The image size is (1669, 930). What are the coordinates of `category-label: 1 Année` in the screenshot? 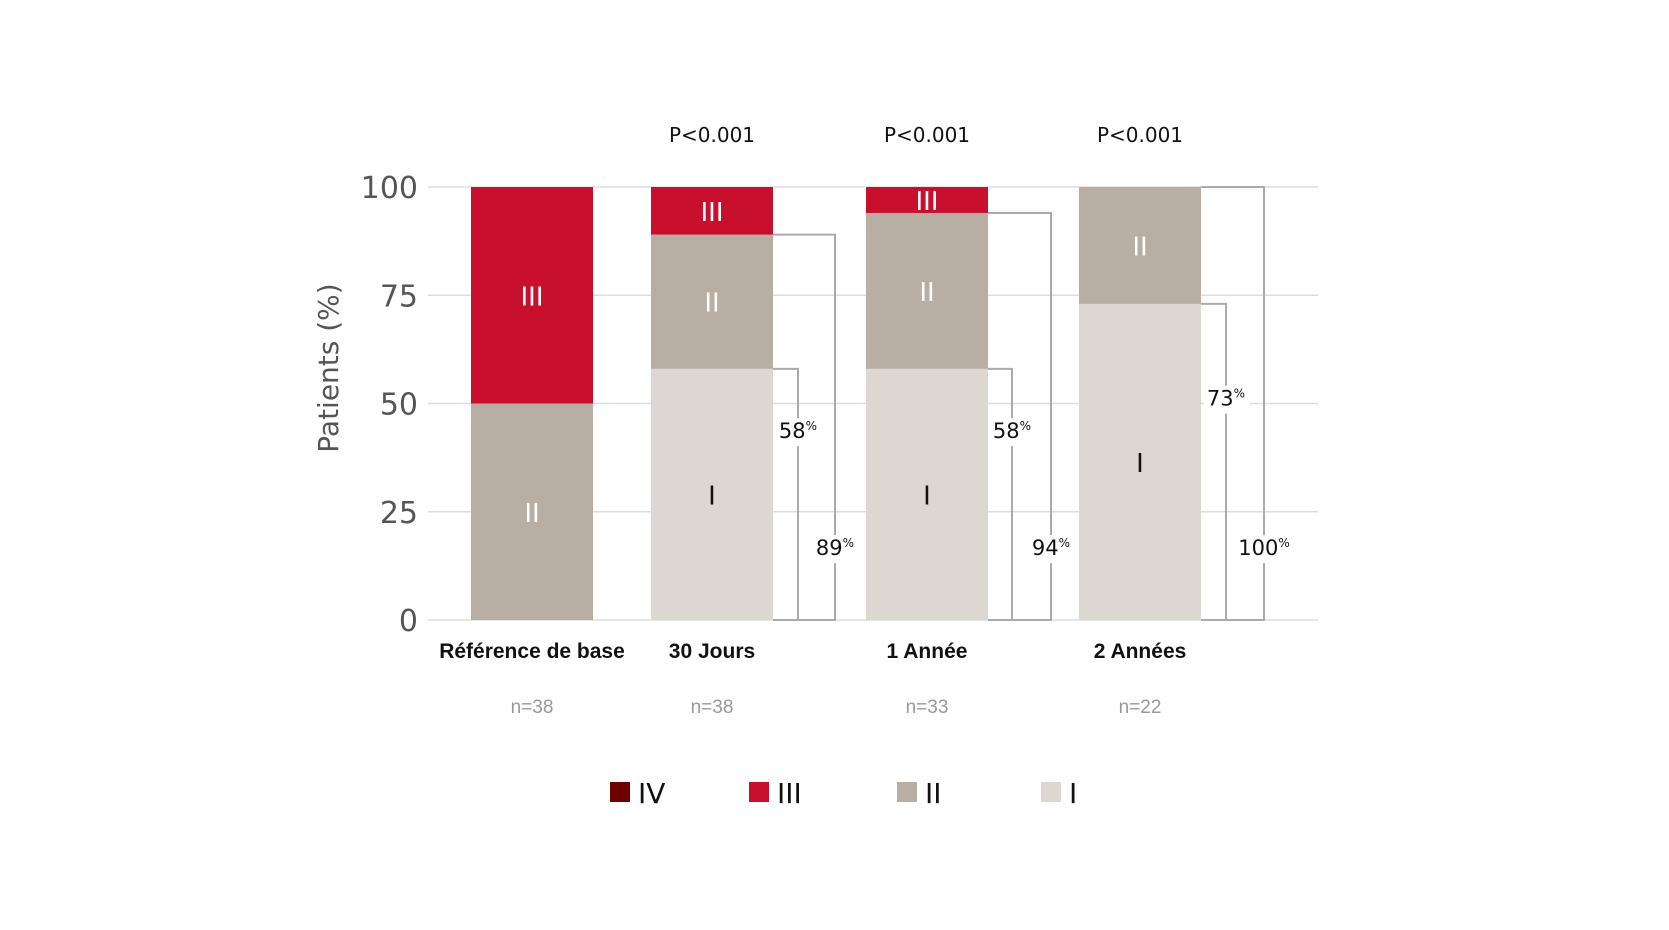 It's located at (927, 651).